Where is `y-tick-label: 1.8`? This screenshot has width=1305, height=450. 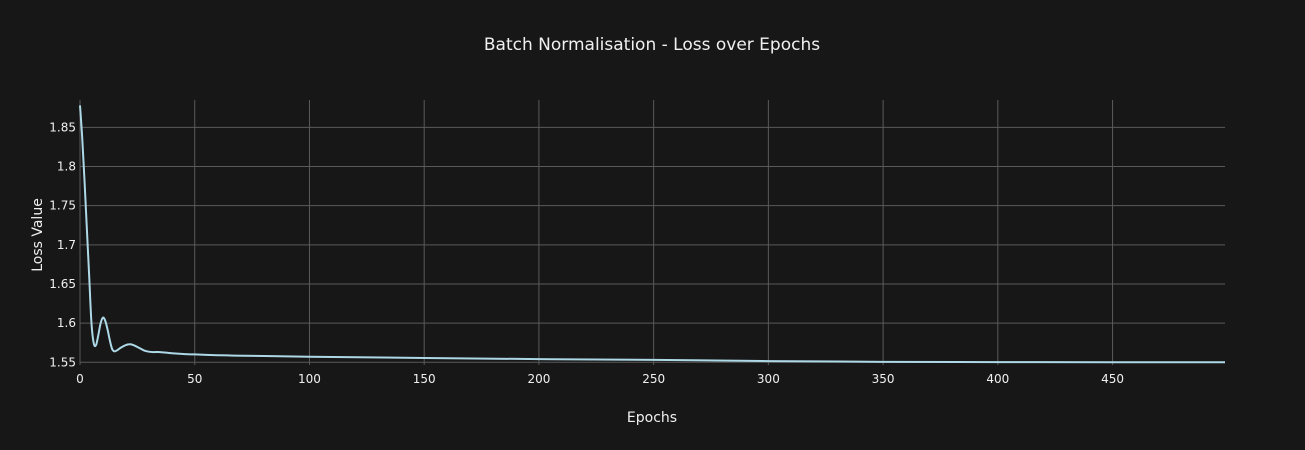 y-tick-label: 1.8 is located at coordinates (66, 167).